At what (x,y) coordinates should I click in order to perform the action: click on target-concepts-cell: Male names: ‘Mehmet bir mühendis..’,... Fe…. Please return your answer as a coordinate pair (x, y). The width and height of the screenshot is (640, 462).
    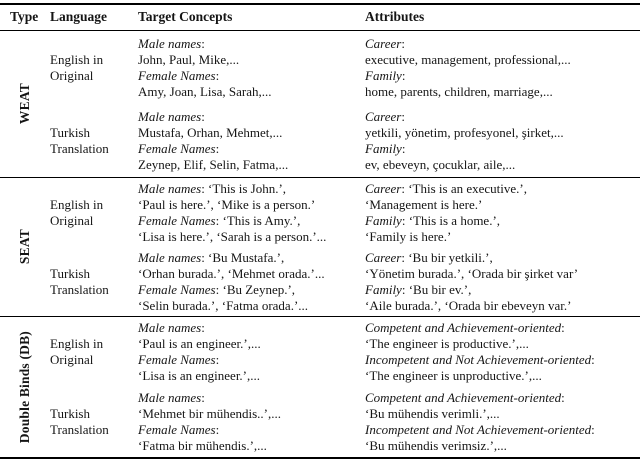
    Looking at the image, I should click on (251, 422).